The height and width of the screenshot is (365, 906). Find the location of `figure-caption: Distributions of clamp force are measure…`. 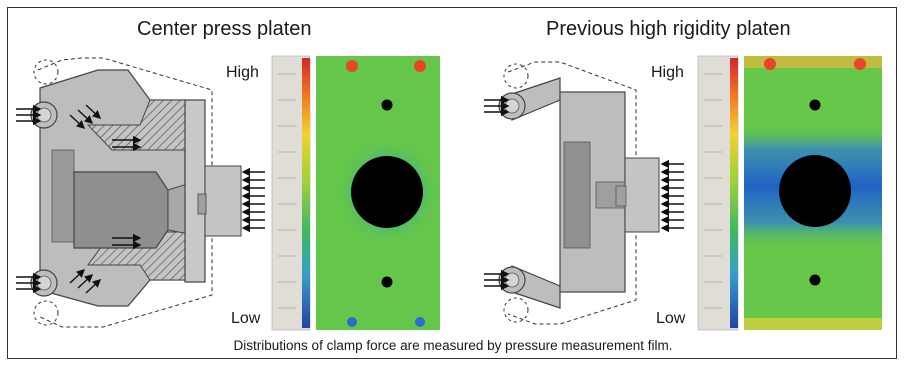

figure-caption: Distributions of clamp force are measure… is located at coordinates (453, 345).